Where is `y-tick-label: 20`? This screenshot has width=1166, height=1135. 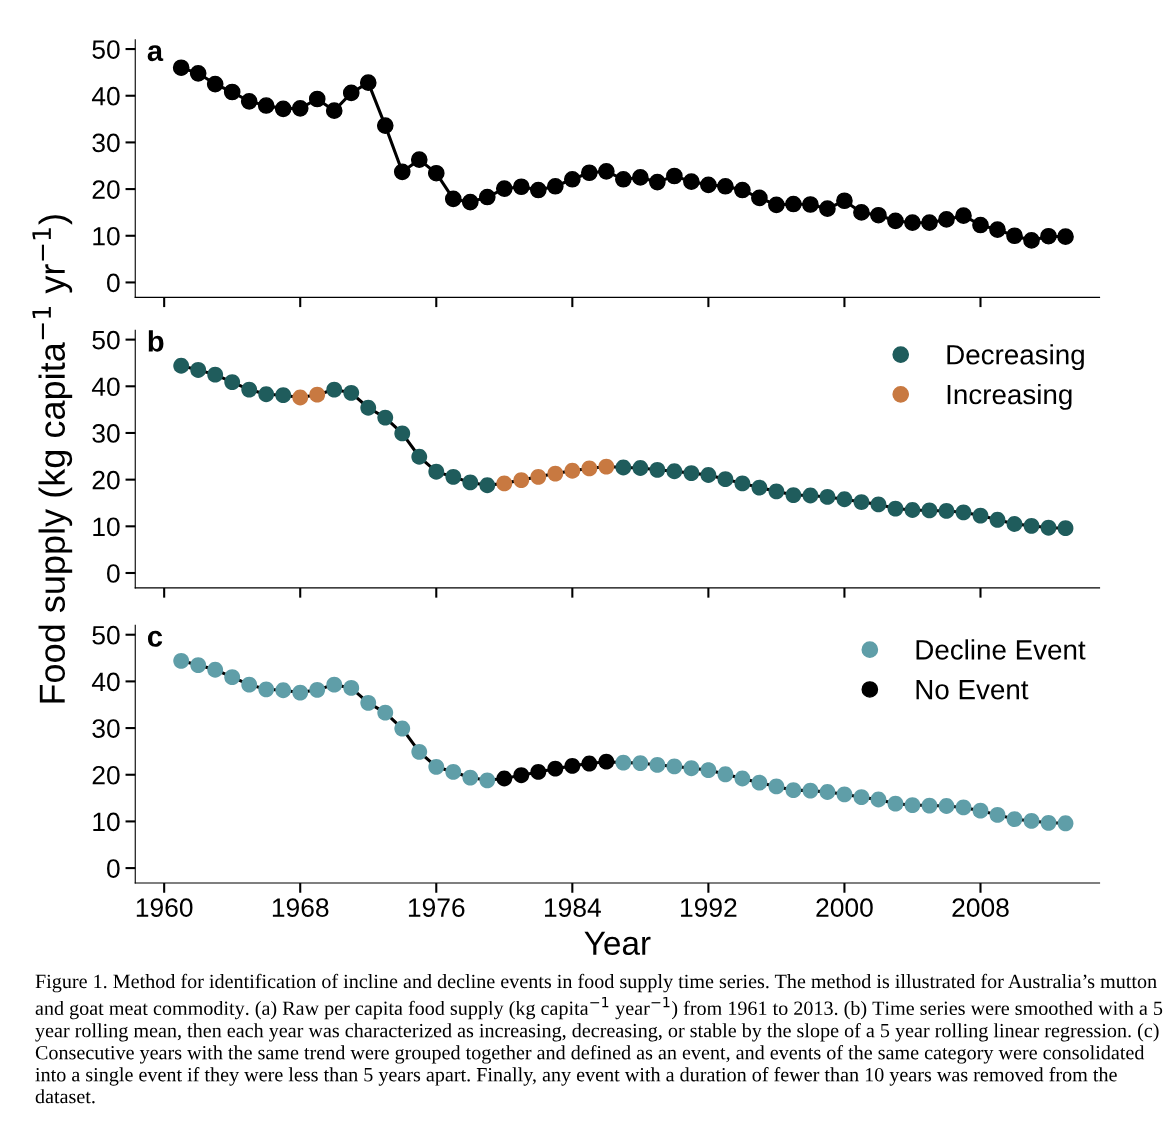
y-tick-label: 20 is located at coordinates (106, 189).